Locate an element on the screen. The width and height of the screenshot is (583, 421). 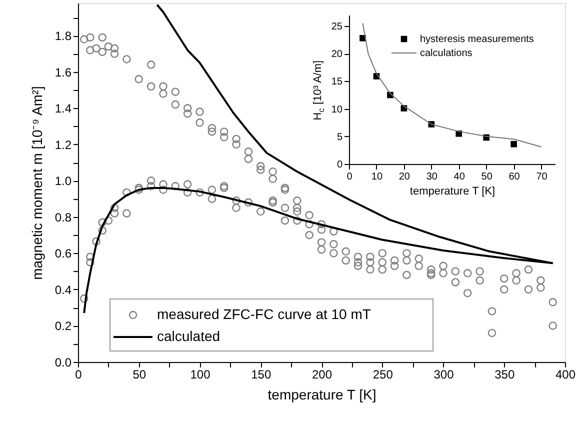
x-tick-label: 400 is located at coordinates (565, 375).